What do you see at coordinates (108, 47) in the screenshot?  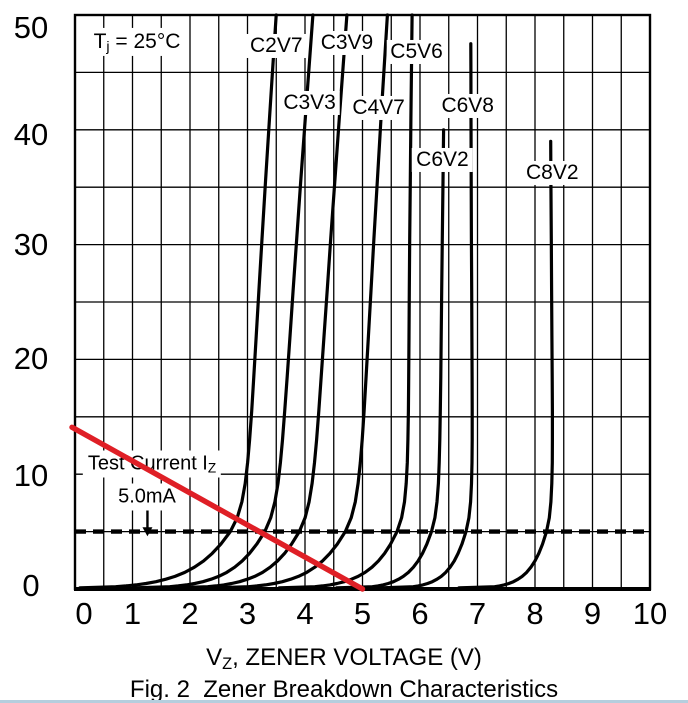 I see `temperature-subscript: j` at bounding box center [108, 47].